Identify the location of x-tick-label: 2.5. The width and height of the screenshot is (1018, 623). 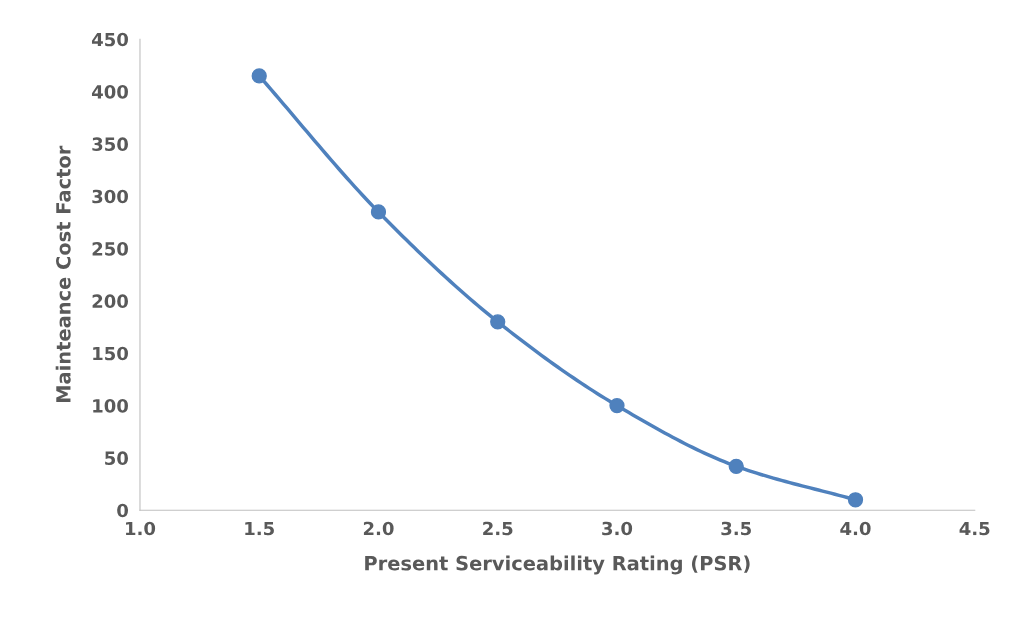
(498, 528).